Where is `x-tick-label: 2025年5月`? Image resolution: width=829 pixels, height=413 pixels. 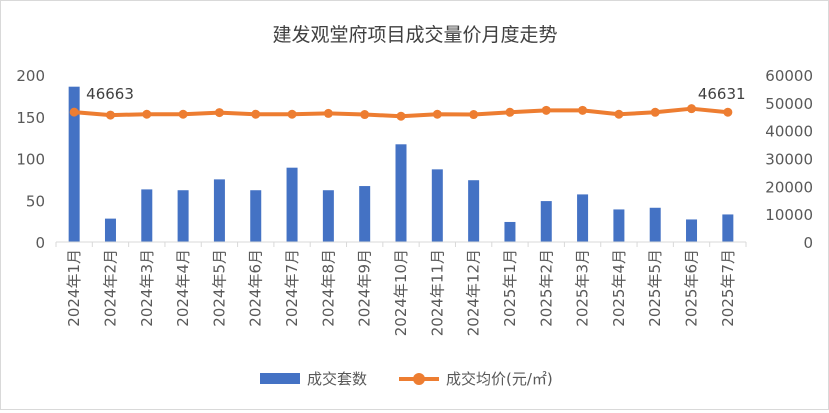
x-tick-label: 2025年5月 is located at coordinates (655, 288).